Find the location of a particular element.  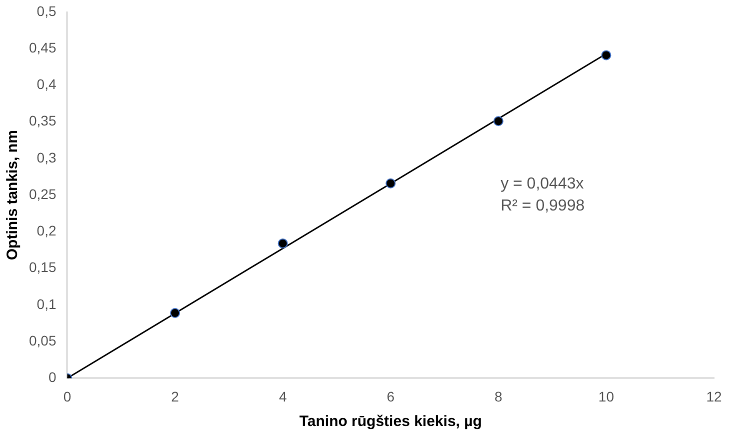

y-axis-title: Optinis tankis, nm is located at coordinates (13, 195).